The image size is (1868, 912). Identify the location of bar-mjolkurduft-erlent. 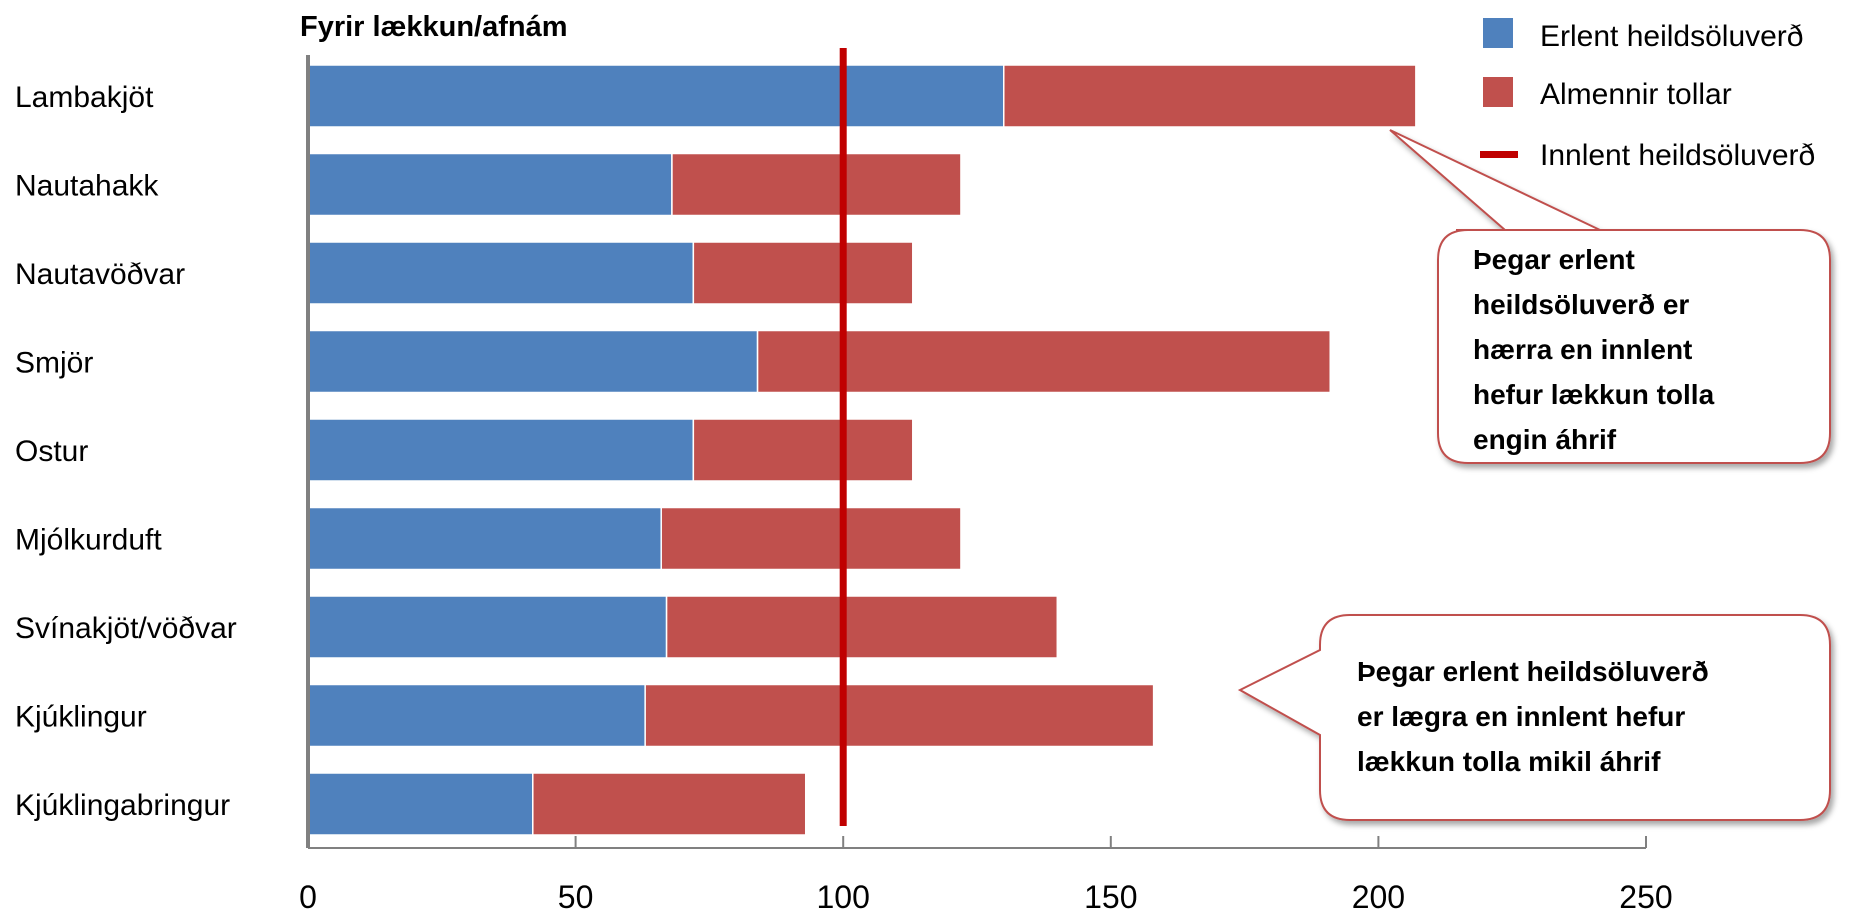
(484, 538).